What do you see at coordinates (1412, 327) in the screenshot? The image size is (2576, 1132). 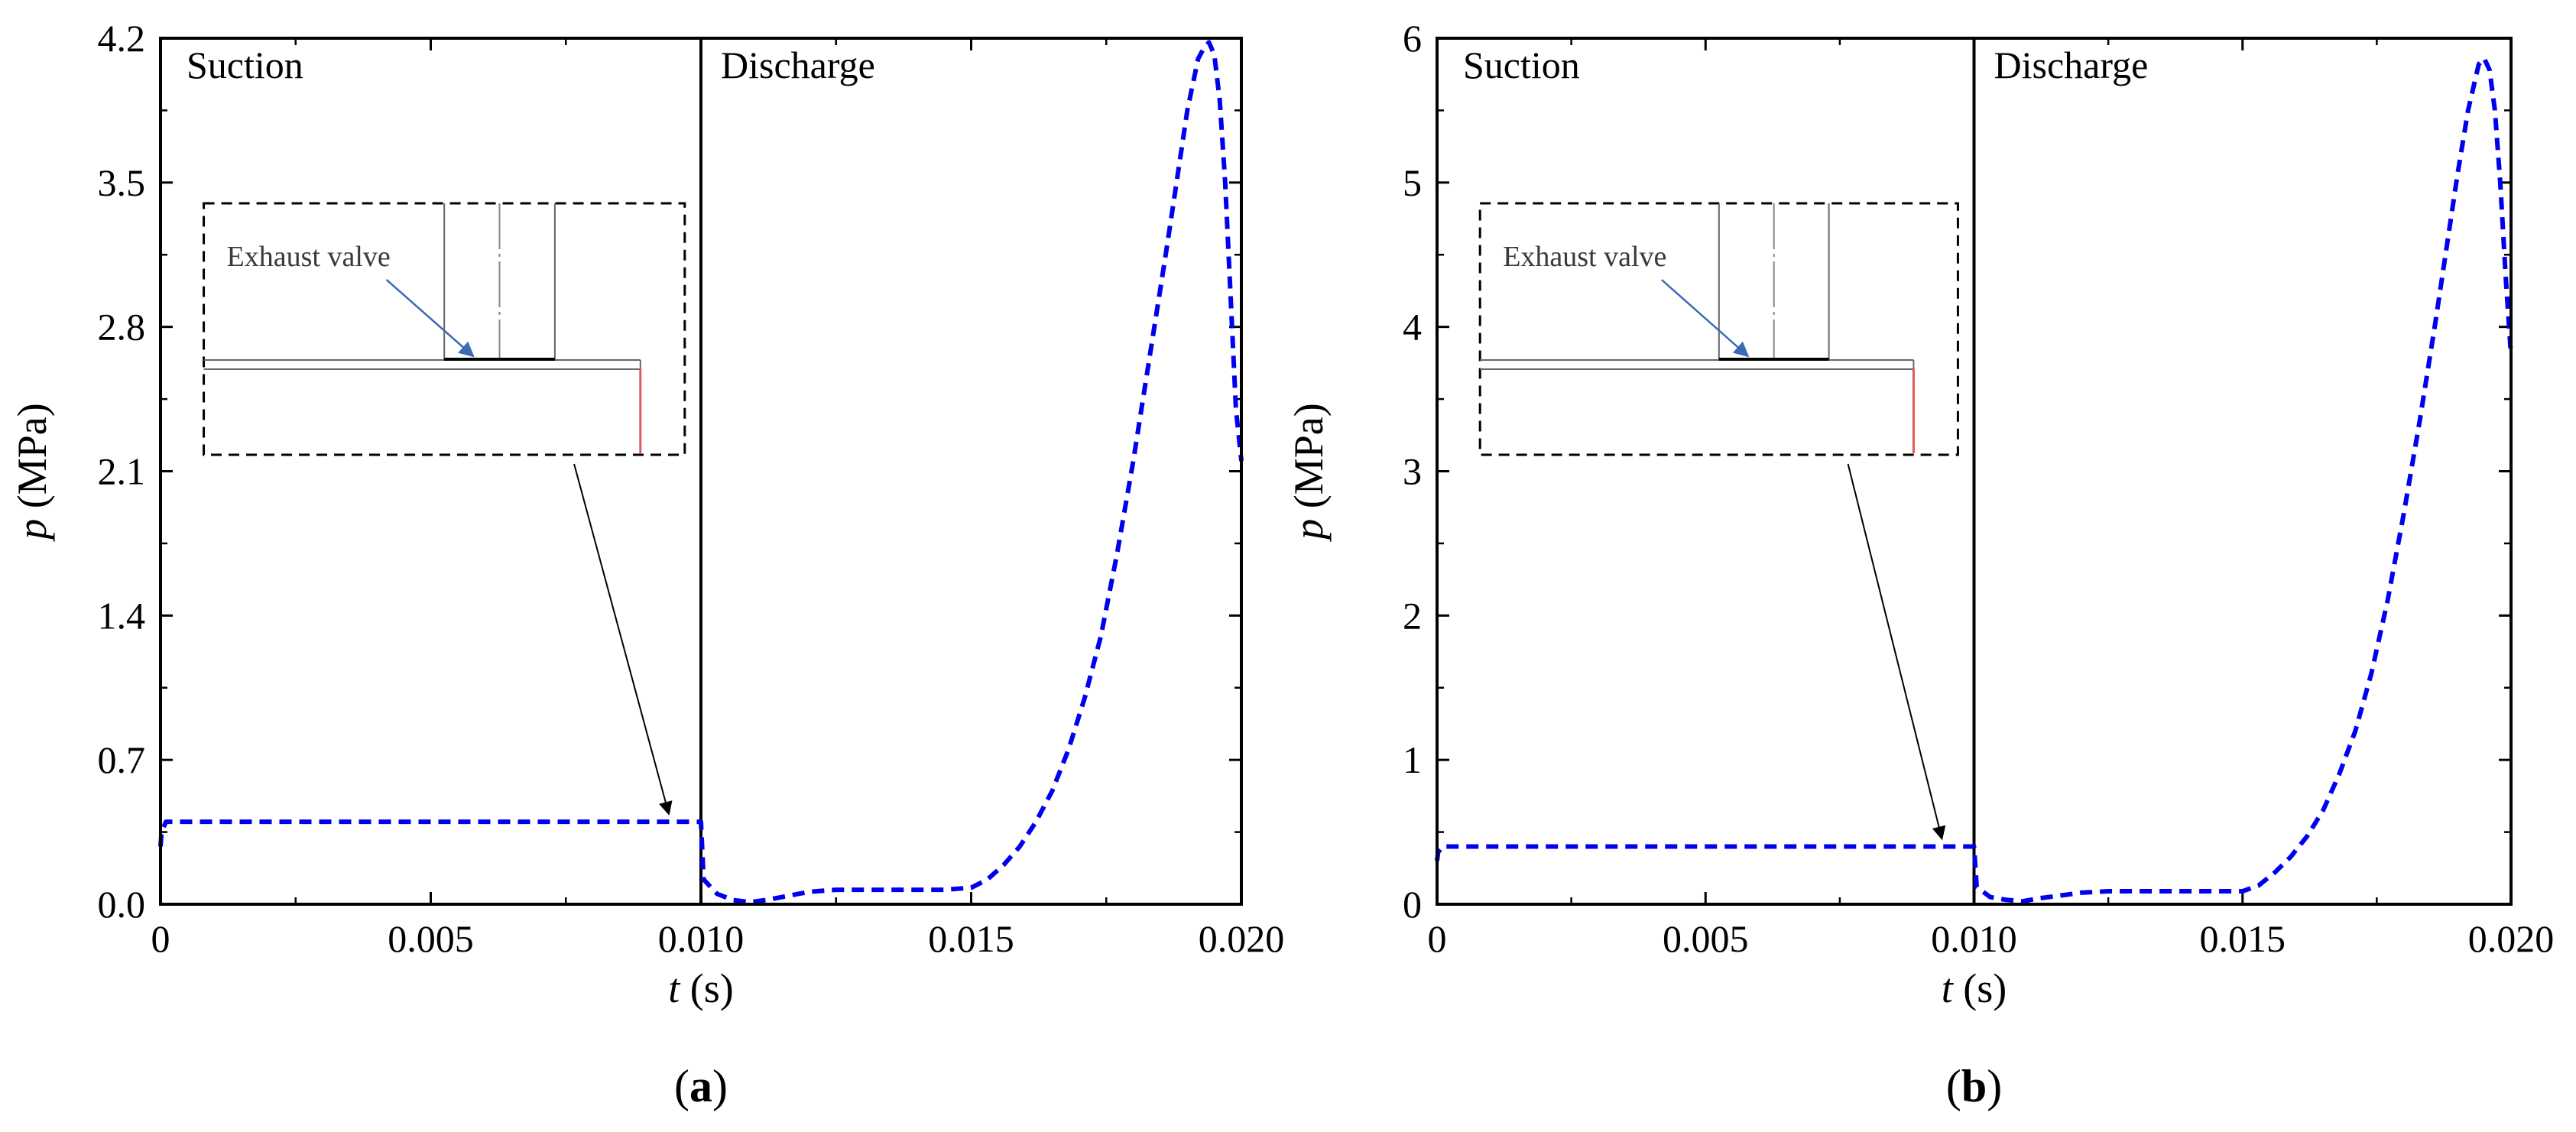 I see `y-tick-label: 4` at bounding box center [1412, 327].